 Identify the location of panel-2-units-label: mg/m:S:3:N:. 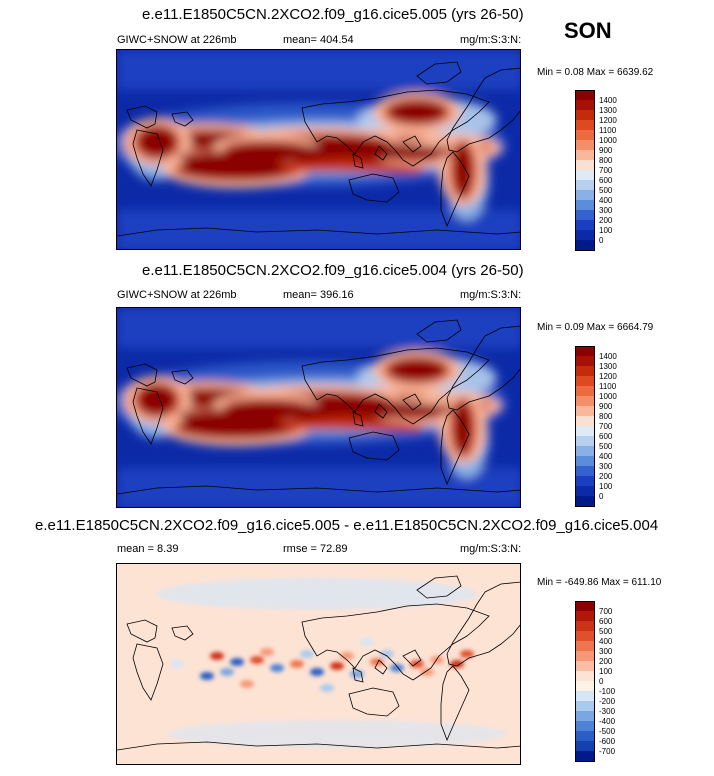
(491, 295).